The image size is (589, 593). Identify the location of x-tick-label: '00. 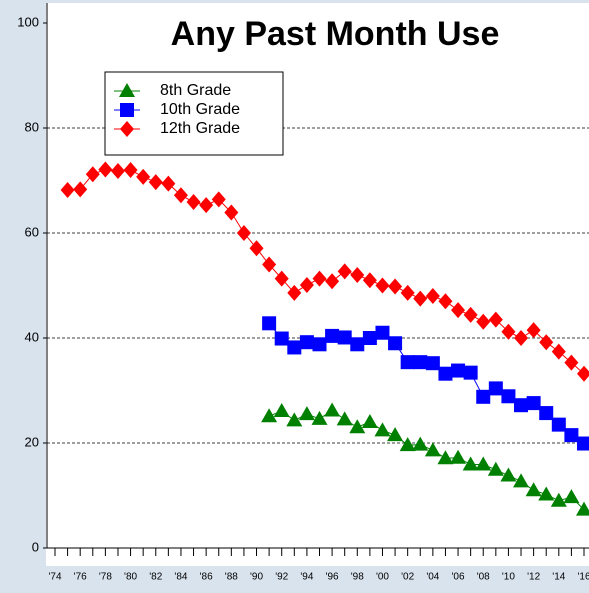
(382, 577).